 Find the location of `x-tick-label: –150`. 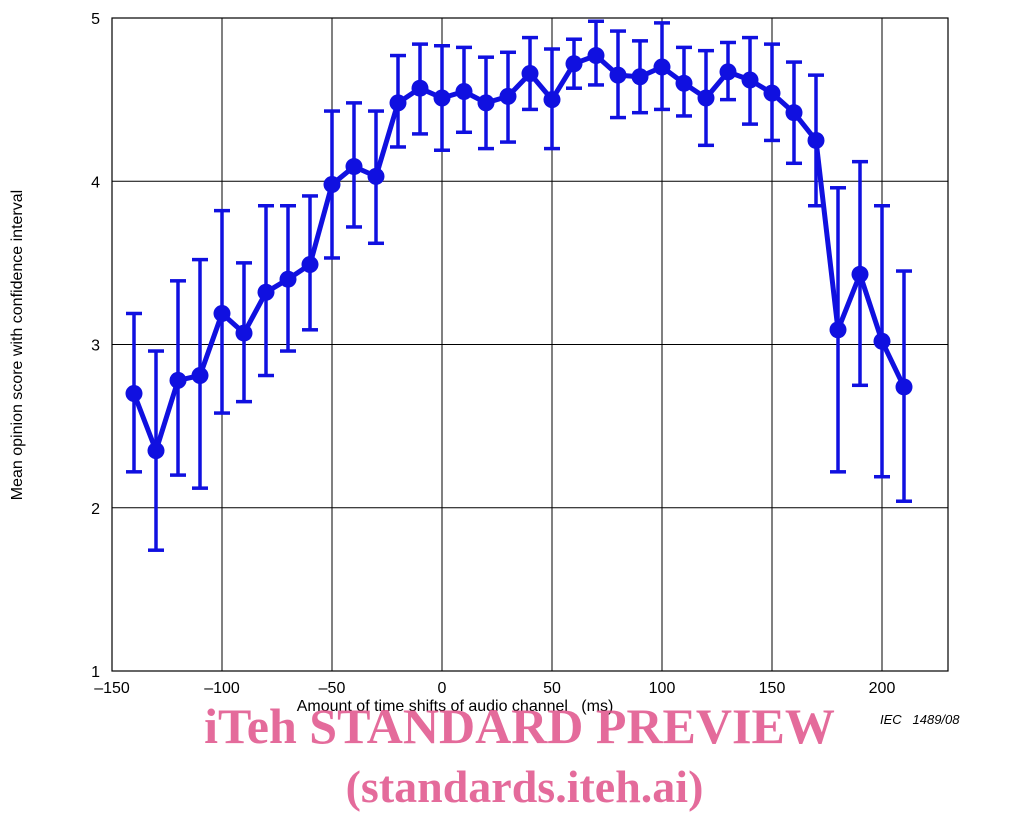

x-tick-label: –150 is located at coordinates (112, 688).